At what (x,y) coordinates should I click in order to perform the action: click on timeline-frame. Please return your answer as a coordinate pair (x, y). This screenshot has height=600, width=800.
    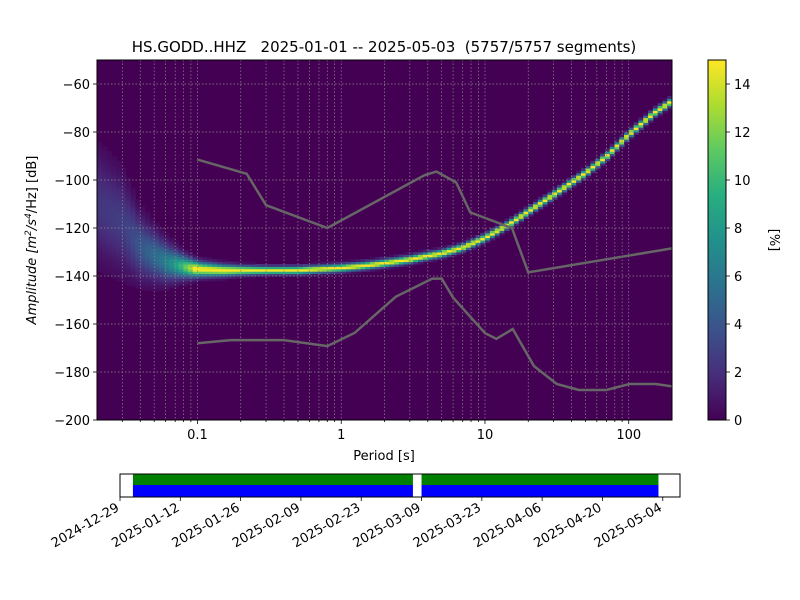
    Looking at the image, I should click on (400, 485).